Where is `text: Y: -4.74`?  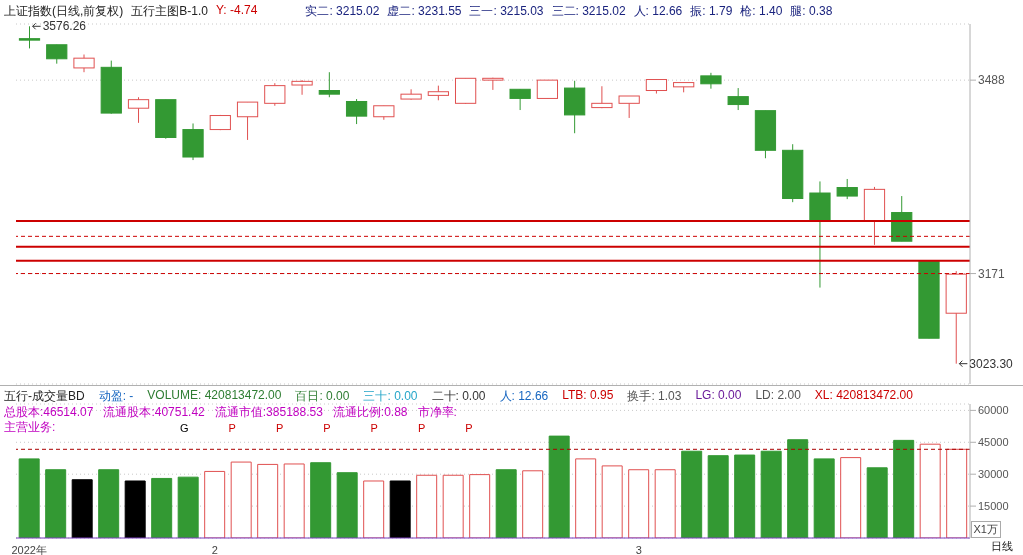
text: Y: -4.74 is located at coordinates (237, 11).